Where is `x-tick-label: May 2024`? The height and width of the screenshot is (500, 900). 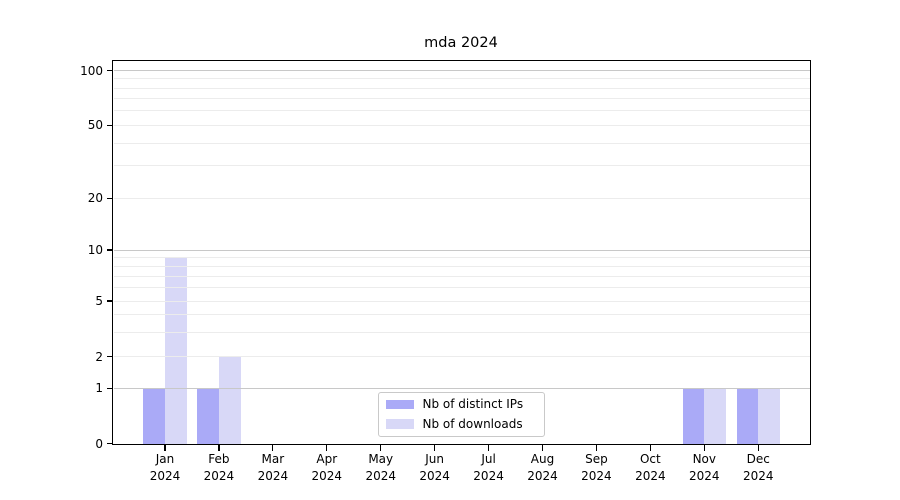 x-tick-label: May 2024 is located at coordinates (381, 467).